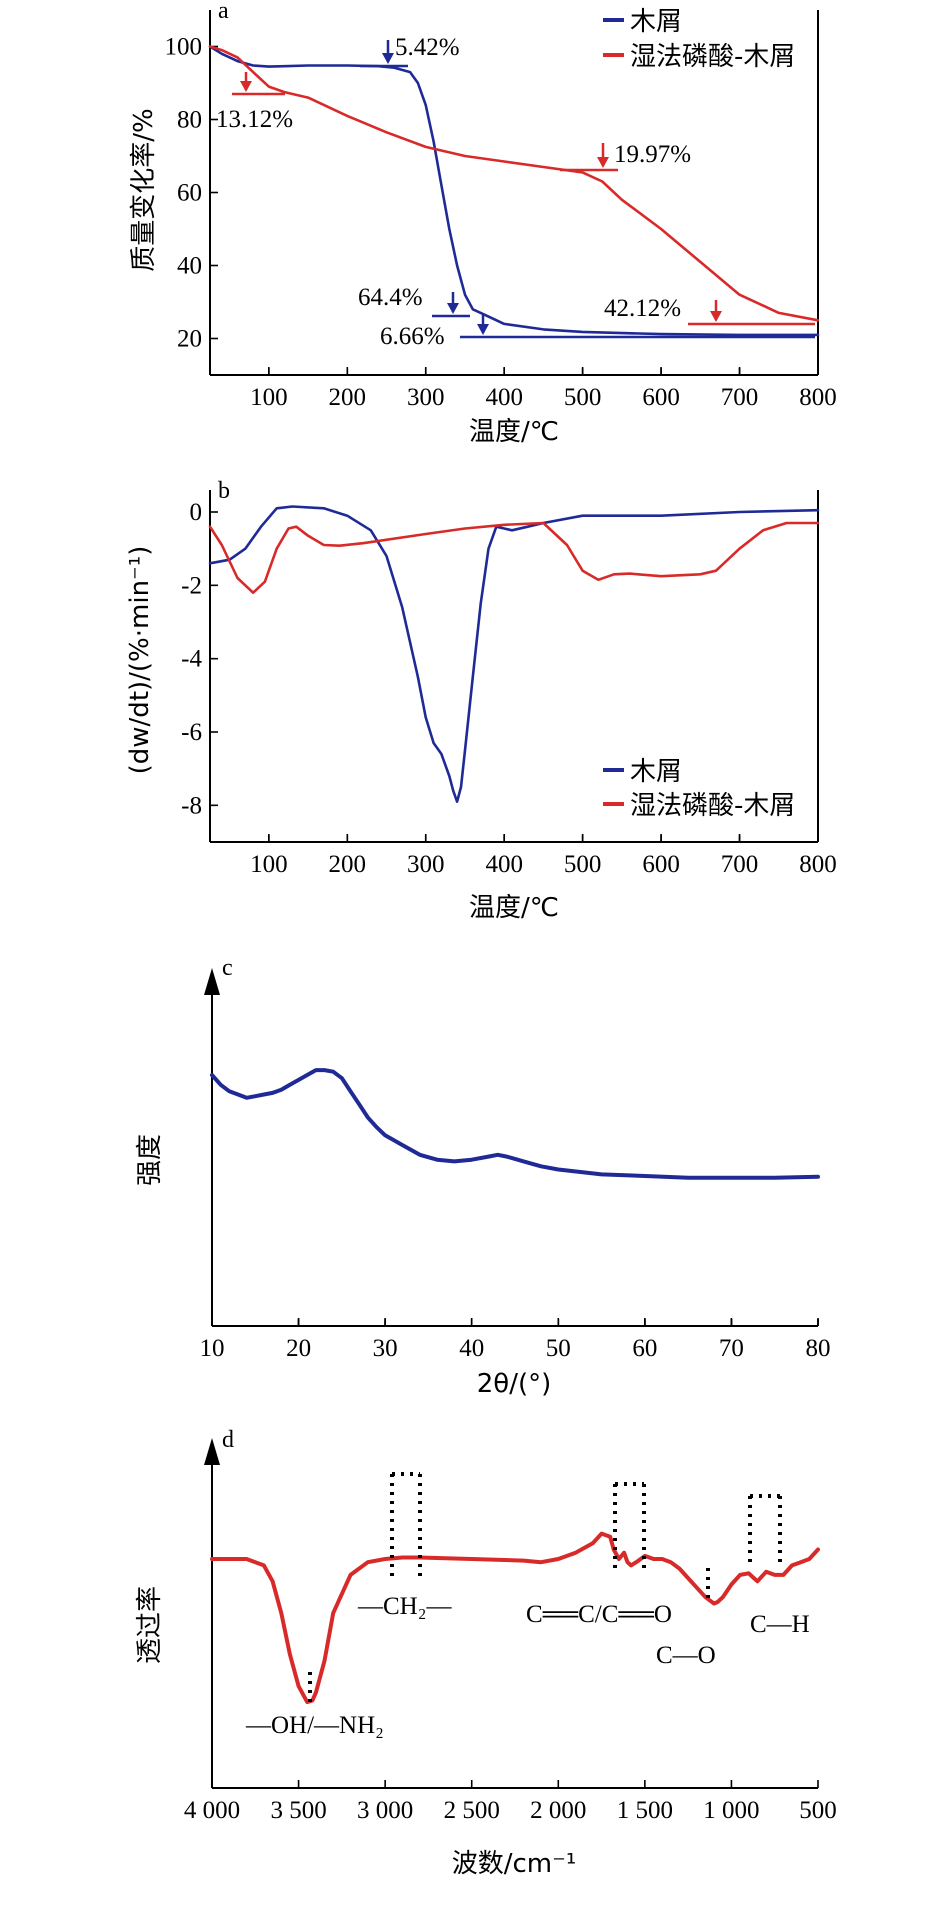 The height and width of the screenshot is (1905, 951). What do you see at coordinates (314, 1725) in the screenshot?
I see `band-label-oh-nh2: —OH/—NH₂` at bounding box center [314, 1725].